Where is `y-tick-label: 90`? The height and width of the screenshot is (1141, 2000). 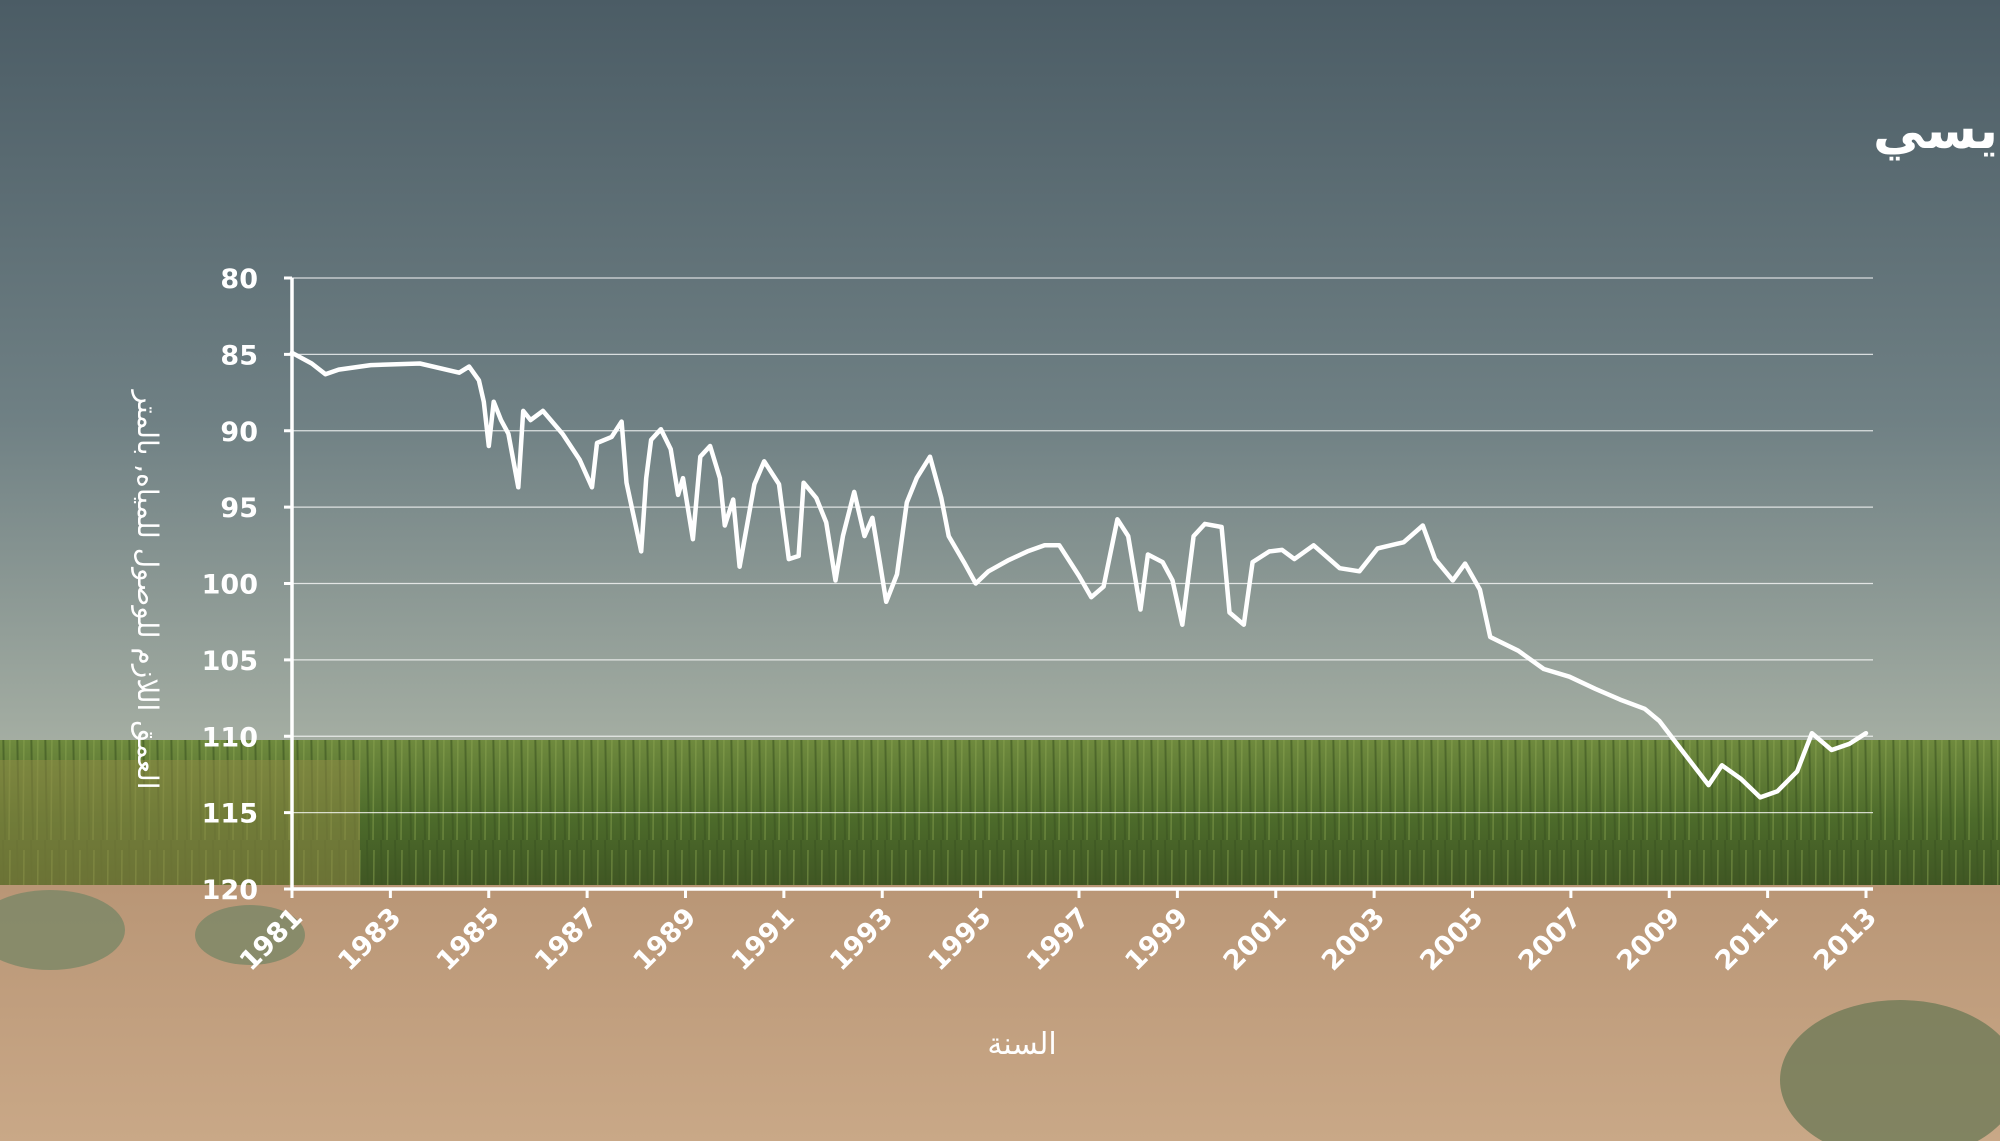
y-tick-label: 90 is located at coordinates (239, 432).